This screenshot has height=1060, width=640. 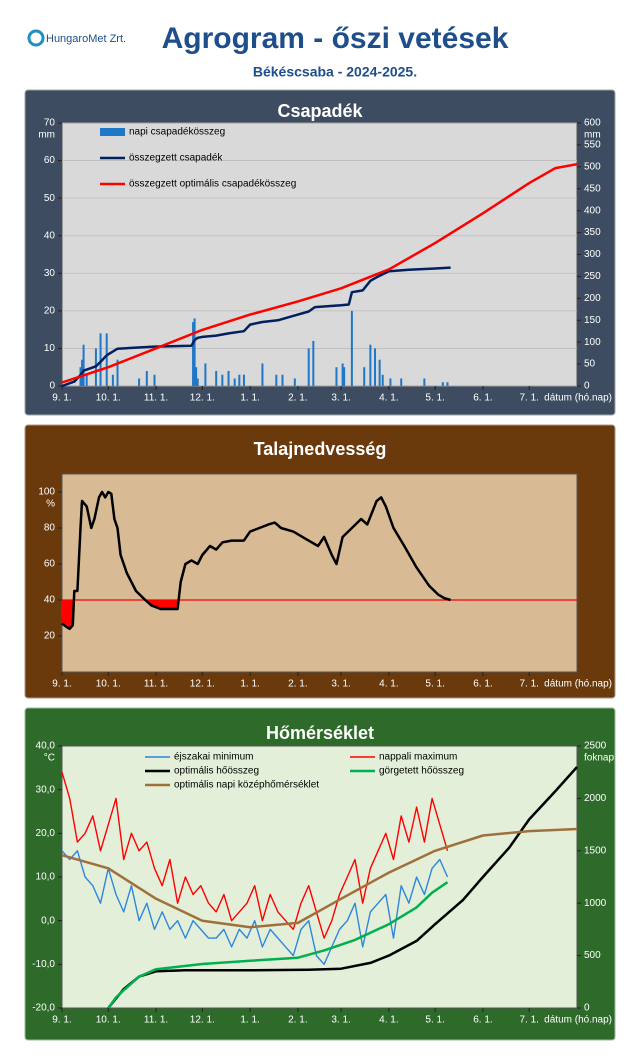 What do you see at coordinates (599, 758) in the screenshot?
I see `y2-unit: foknap` at bounding box center [599, 758].